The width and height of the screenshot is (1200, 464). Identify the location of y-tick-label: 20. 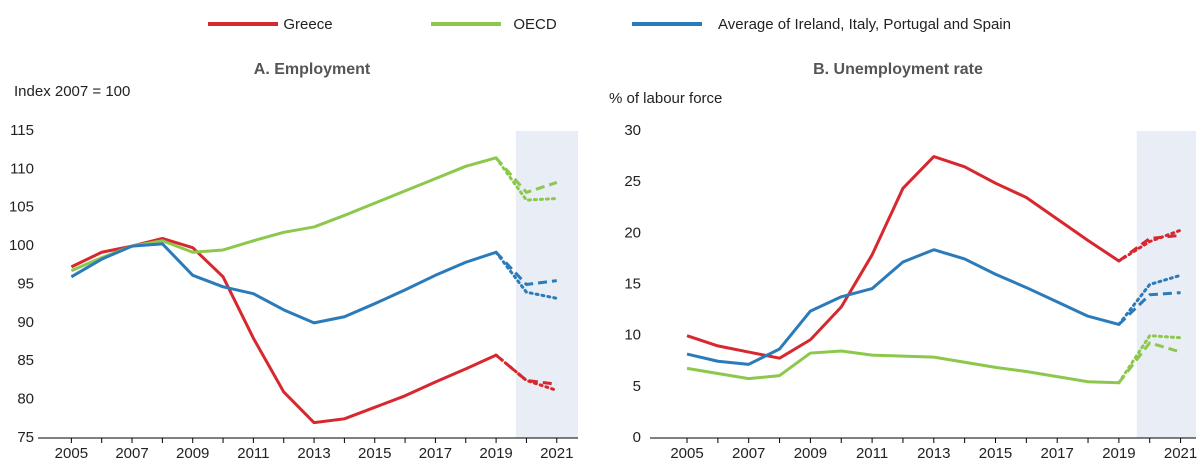
(632, 232).